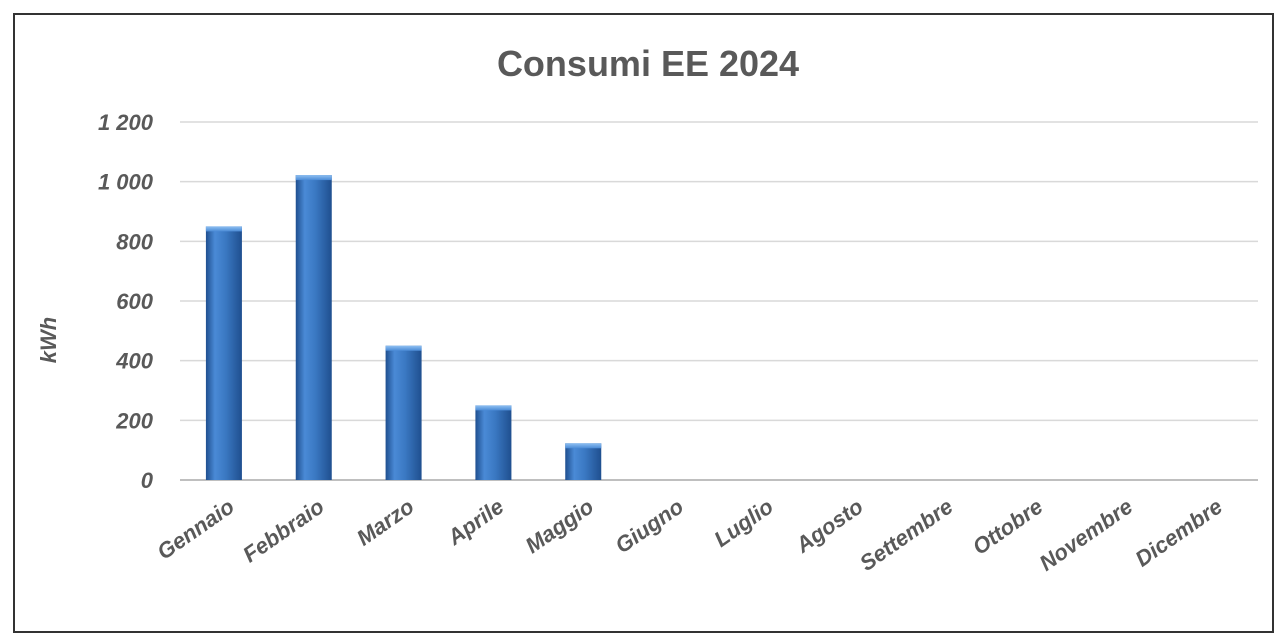  Describe the element at coordinates (828, 526) in the screenshot. I see `x-tick-label: Agosto` at that location.